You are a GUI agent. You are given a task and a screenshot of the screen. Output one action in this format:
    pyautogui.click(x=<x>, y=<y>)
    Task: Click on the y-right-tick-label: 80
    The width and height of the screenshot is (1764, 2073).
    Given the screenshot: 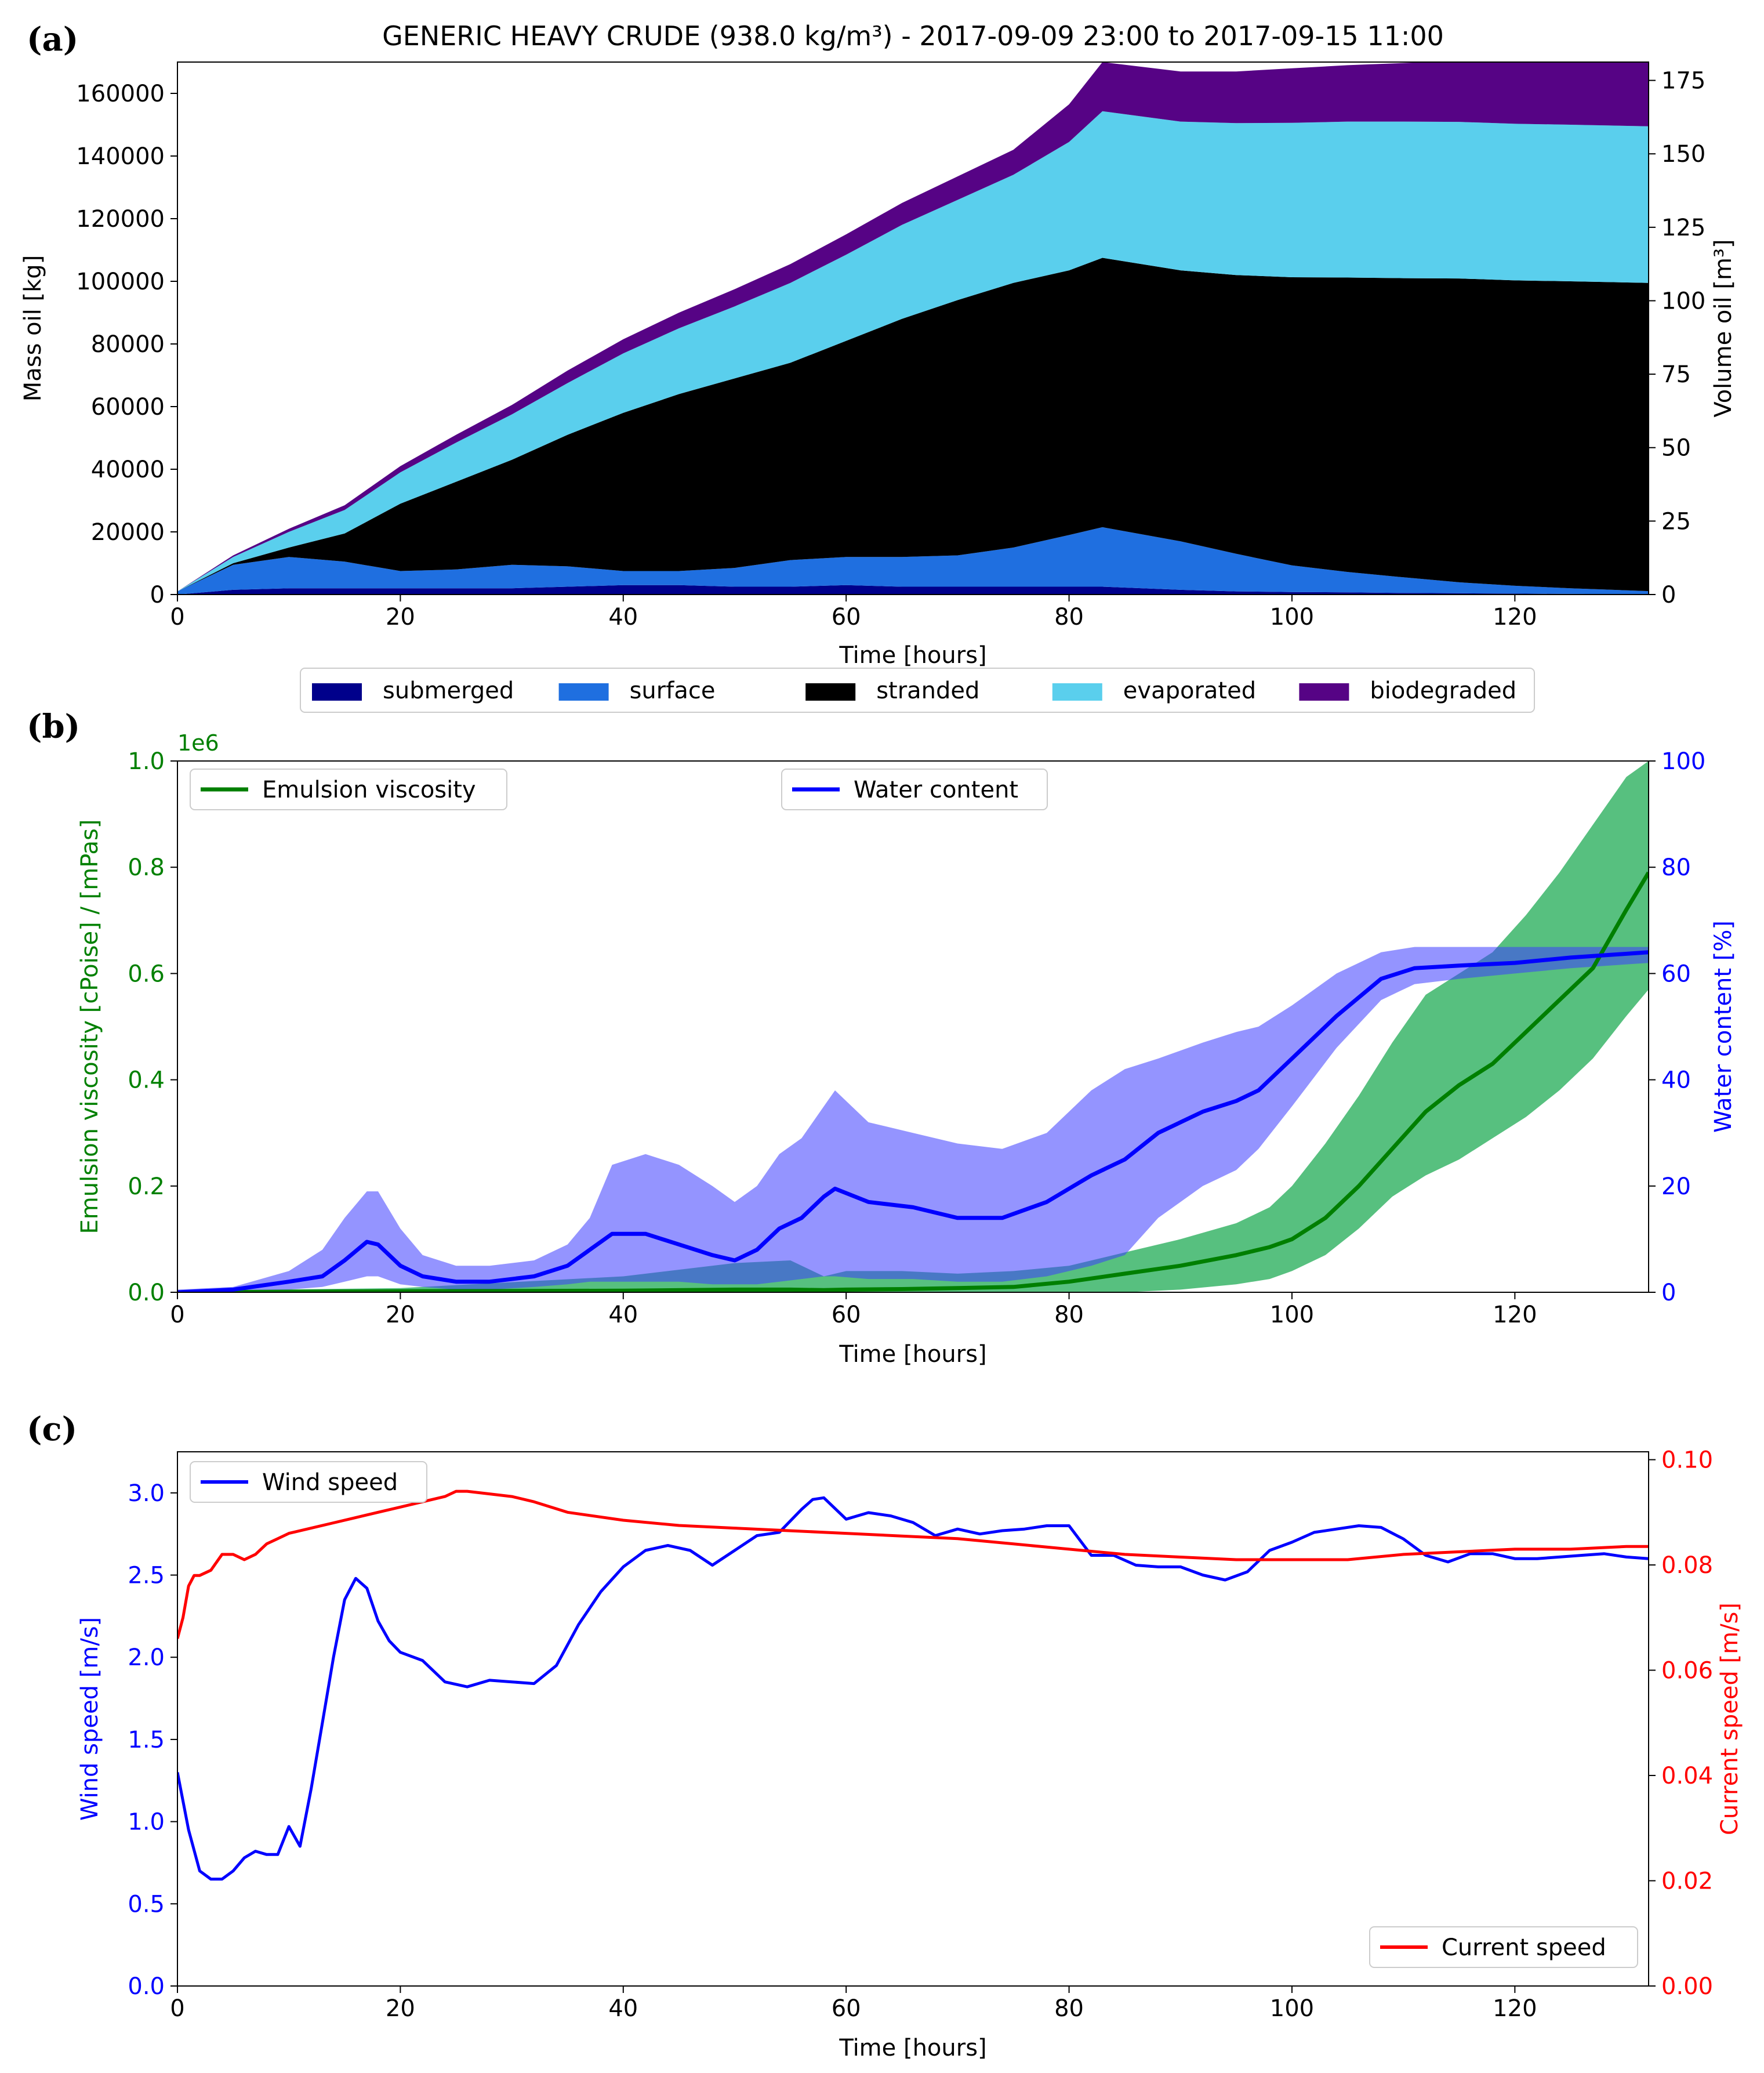 What is the action you would take?
    pyautogui.click(x=1676, y=867)
    